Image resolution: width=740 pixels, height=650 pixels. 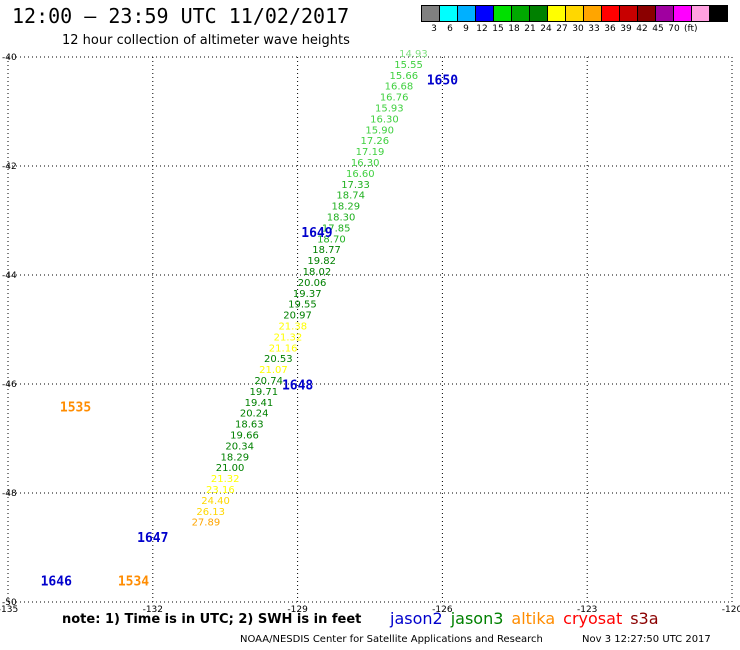 What do you see at coordinates (691, 29) in the screenshot?
I see `legend-unit: (ft)` at bounding box center [691, 29].